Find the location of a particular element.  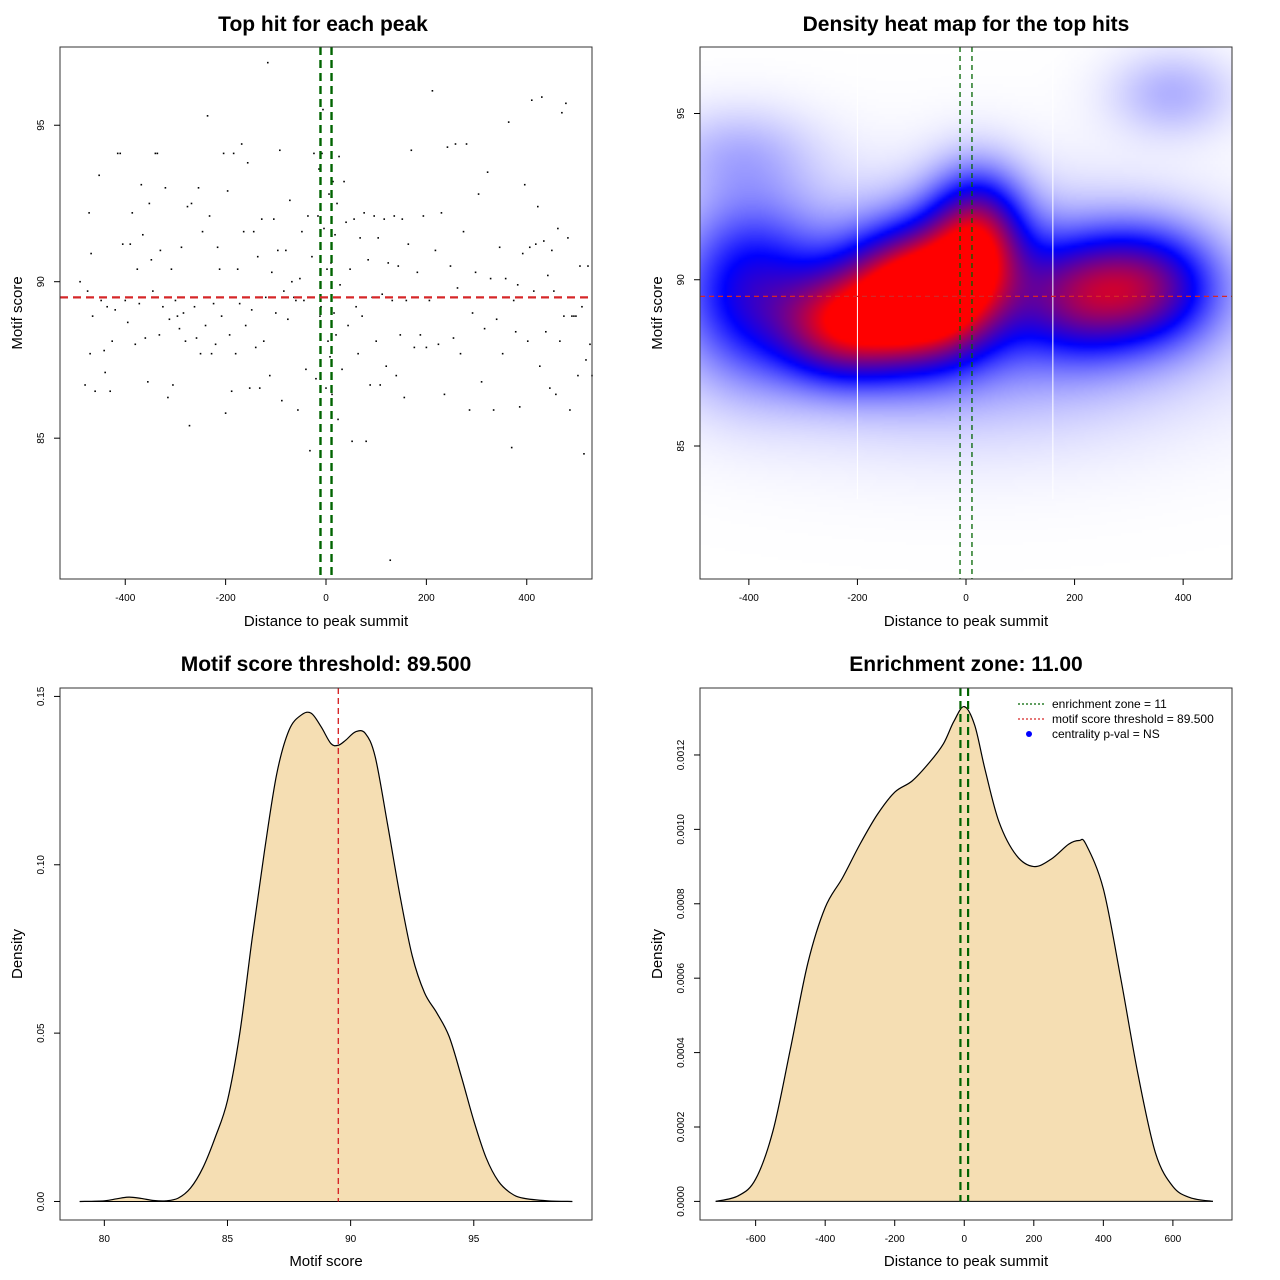

heatmap-x-label: Distance to peak summit is located at coordinates (966, 621).